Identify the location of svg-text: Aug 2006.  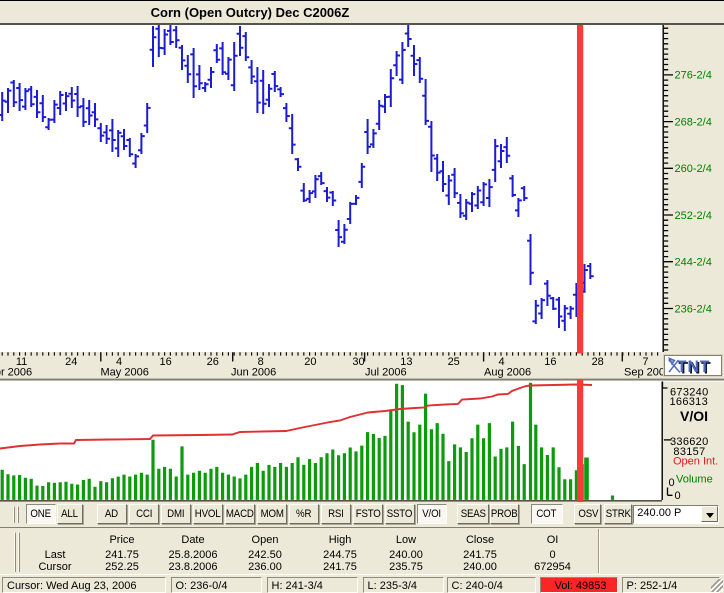
(507, 373).